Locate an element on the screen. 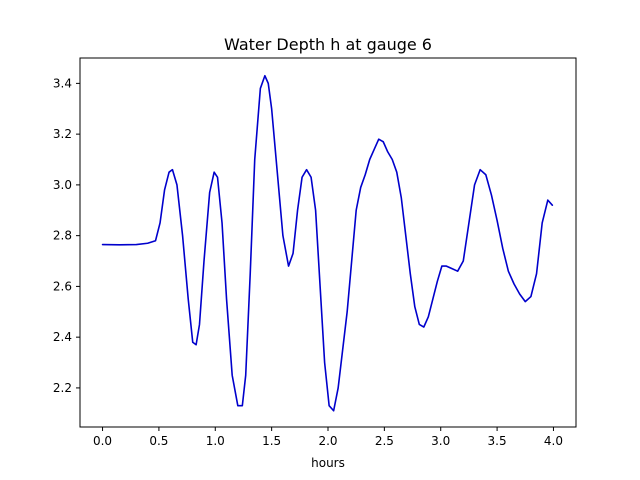  chart-title: Water Depth h at gauge 6 is located at coordinates (328, 44).